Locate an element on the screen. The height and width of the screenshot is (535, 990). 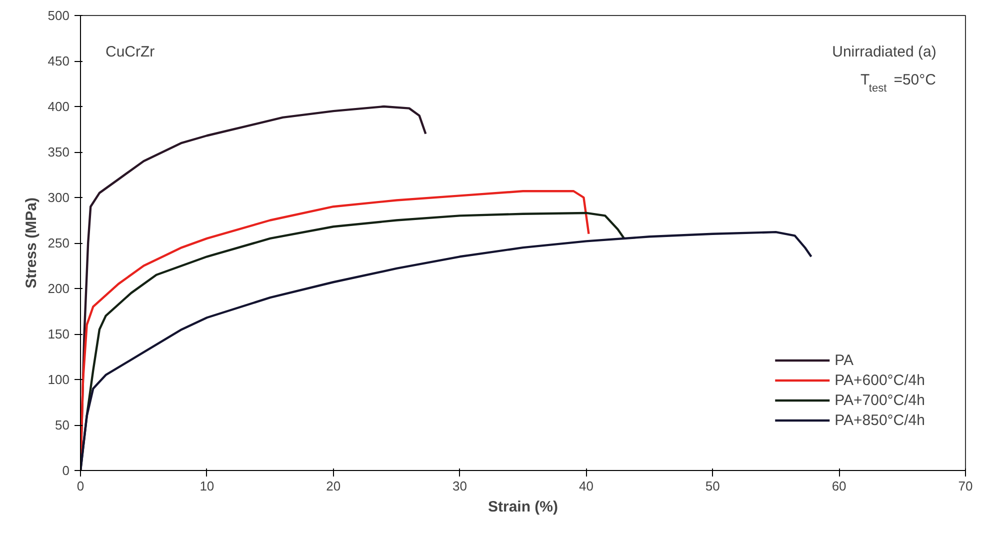
x-tick-label: 10 is located at coordinates (207, 486).